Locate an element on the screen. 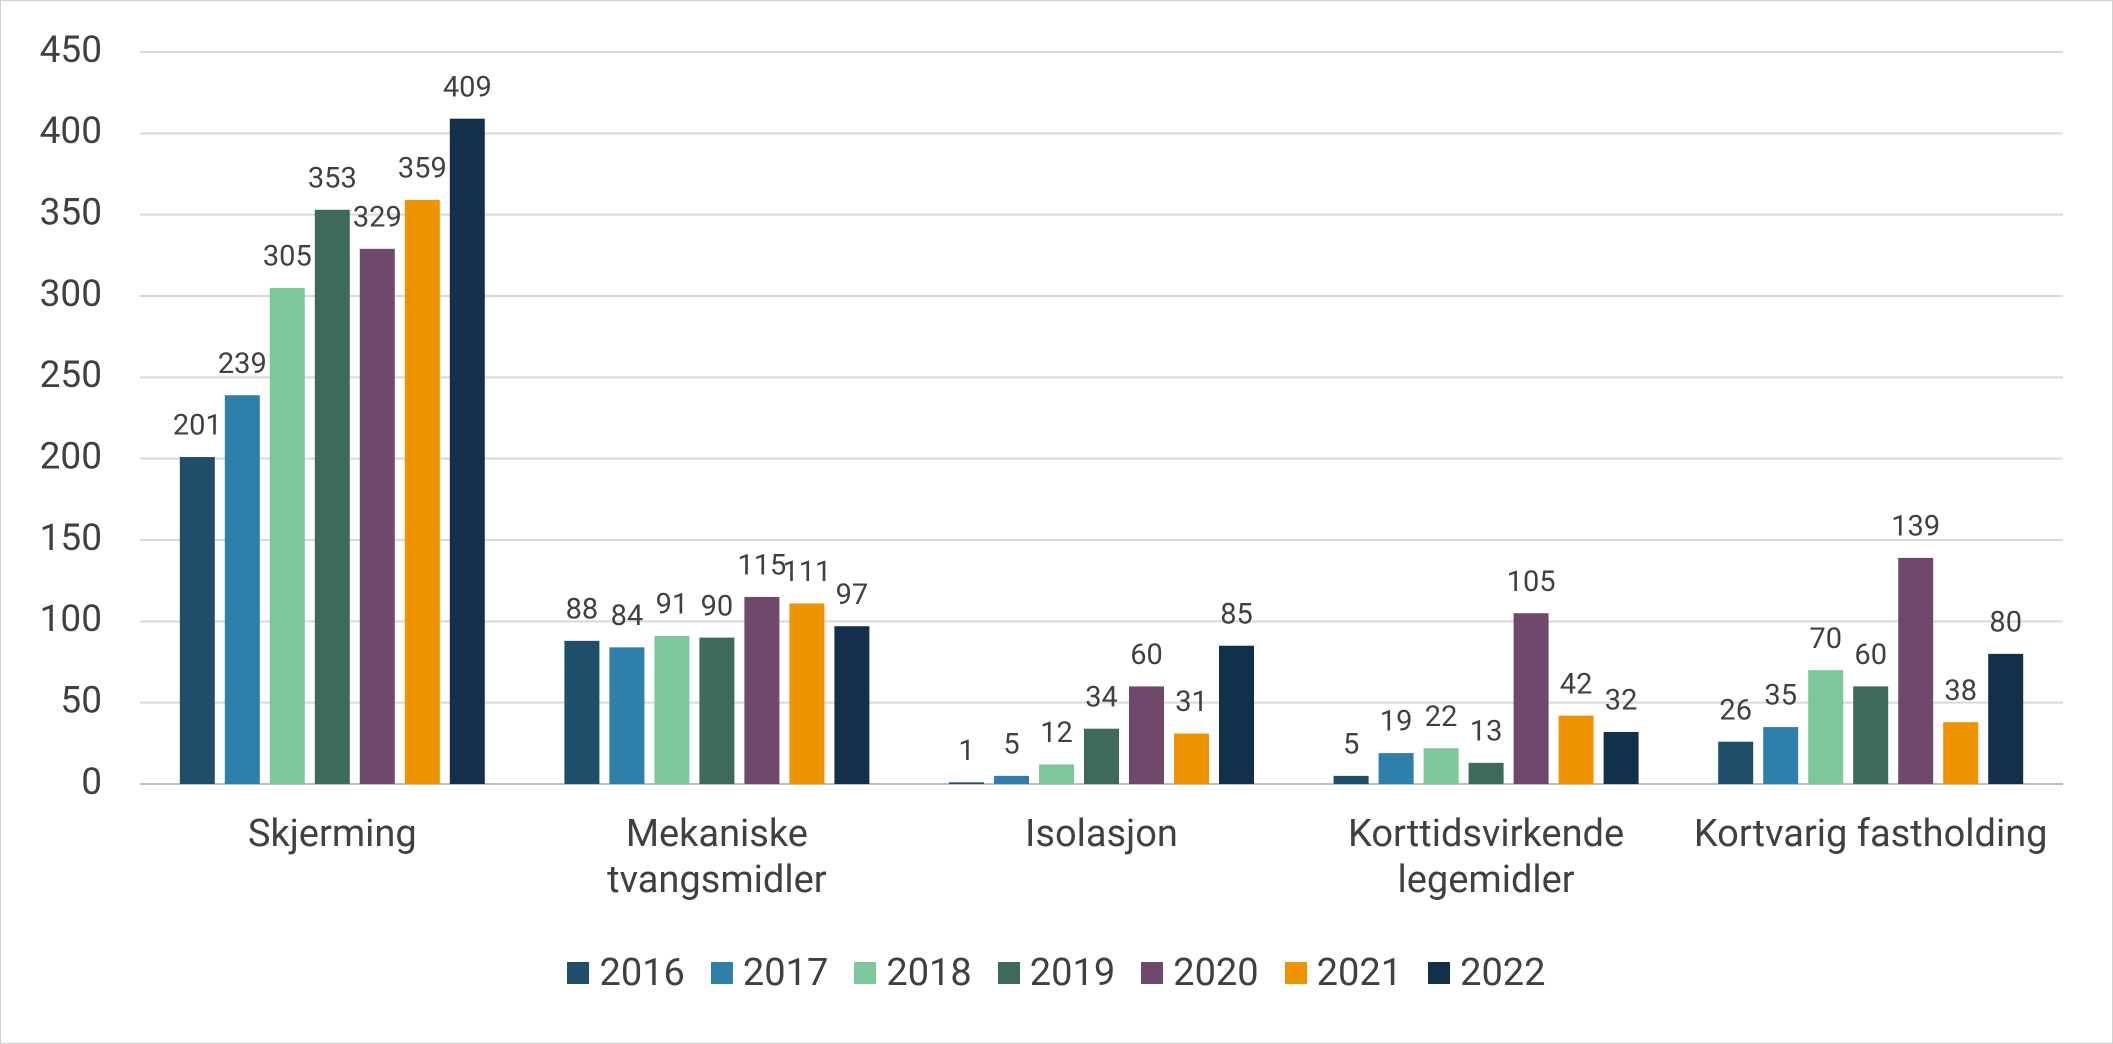  legend-item: 2019 is located at coordinates (1056, 973).